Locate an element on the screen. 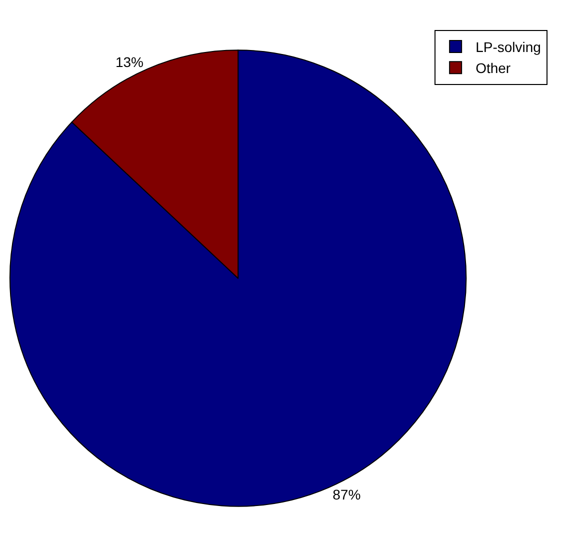 This screenshot has height=537, width=563. legend-label: LP-solving is located at coordinates (508, 46).